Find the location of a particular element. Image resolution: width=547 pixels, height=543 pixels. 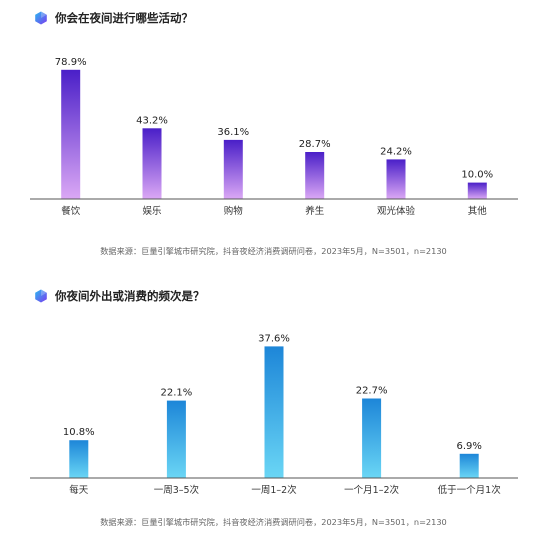

category-label: 餐饮 is located at coordinates (71, 211).